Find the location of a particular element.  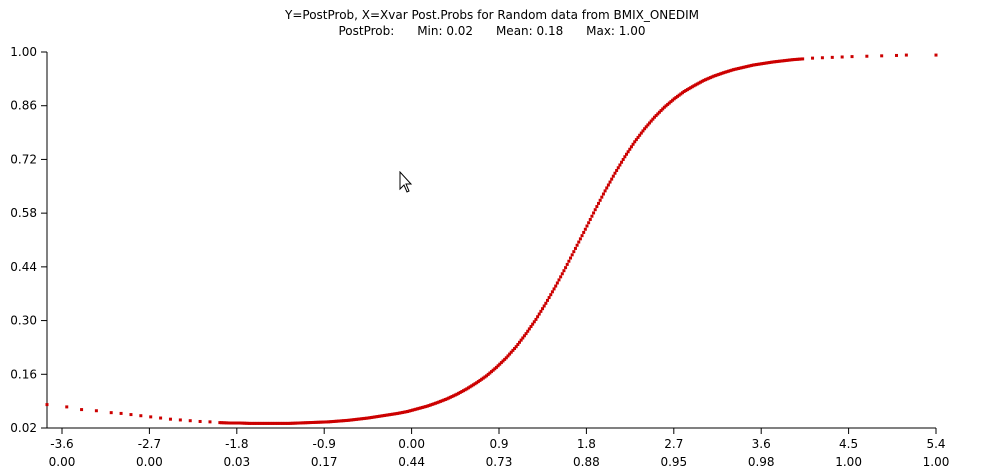

x-tick-label: 0.00 is located at coordinates (411, 444).